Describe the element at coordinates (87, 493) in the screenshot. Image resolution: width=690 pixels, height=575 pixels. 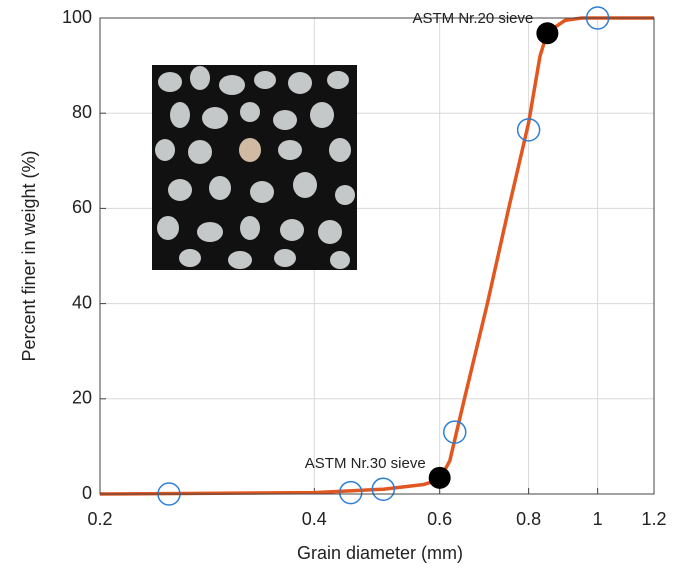
I see `y-tick-label: 0` at that location.